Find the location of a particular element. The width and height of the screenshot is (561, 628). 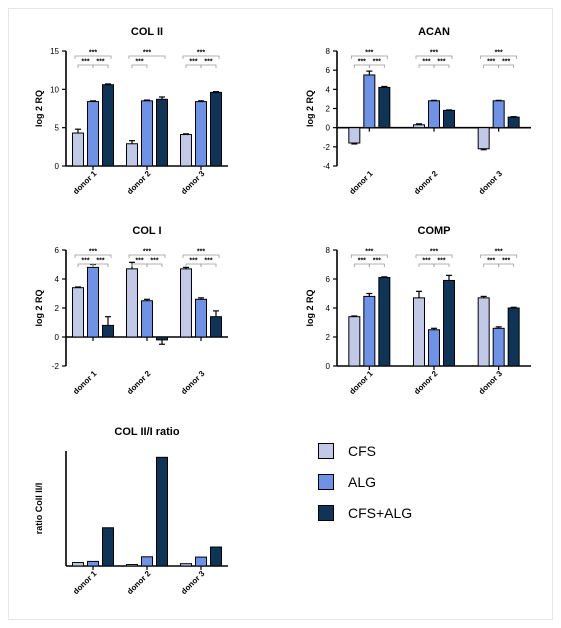

y-tick-label: 10 is located at coordinates (54, 89).